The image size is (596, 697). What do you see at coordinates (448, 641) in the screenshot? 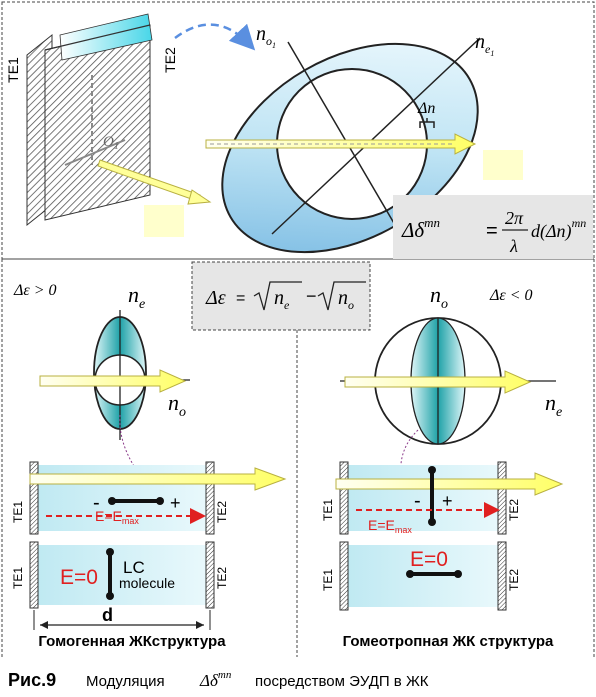
I see `right-panel-title: Гомеотропная ЖК структура` at bounding box center [448, 641].